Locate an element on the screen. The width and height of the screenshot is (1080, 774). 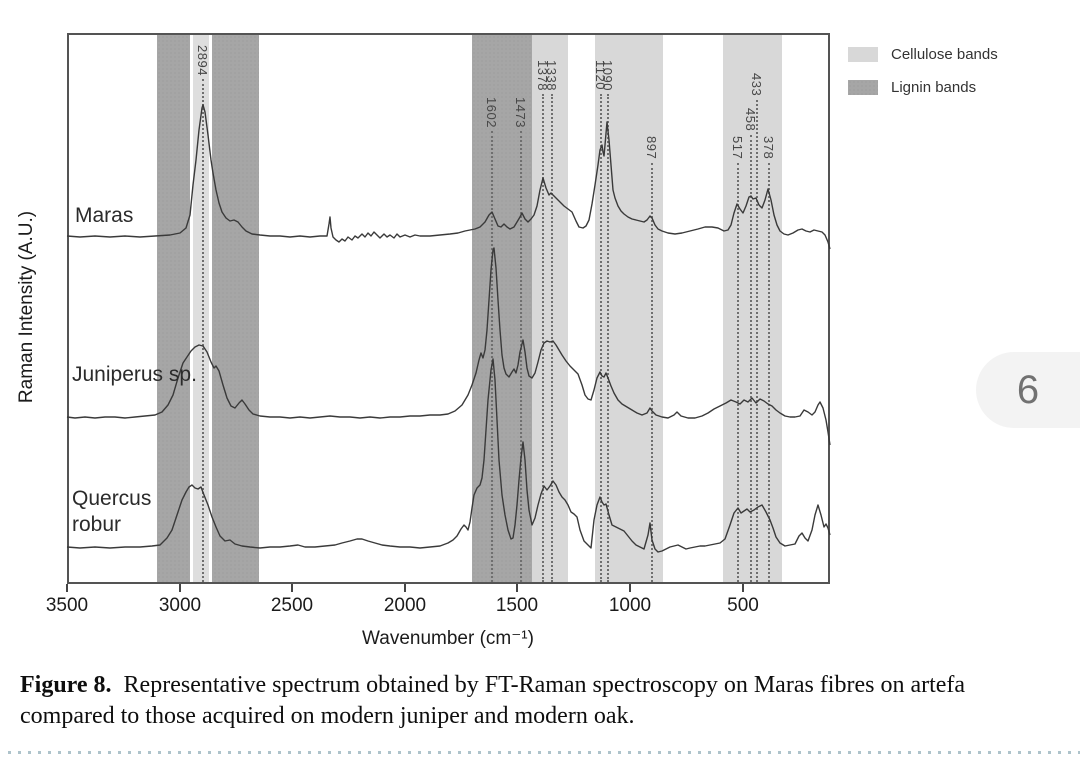
page-number: 6 is located at coordinates (1028, 389).